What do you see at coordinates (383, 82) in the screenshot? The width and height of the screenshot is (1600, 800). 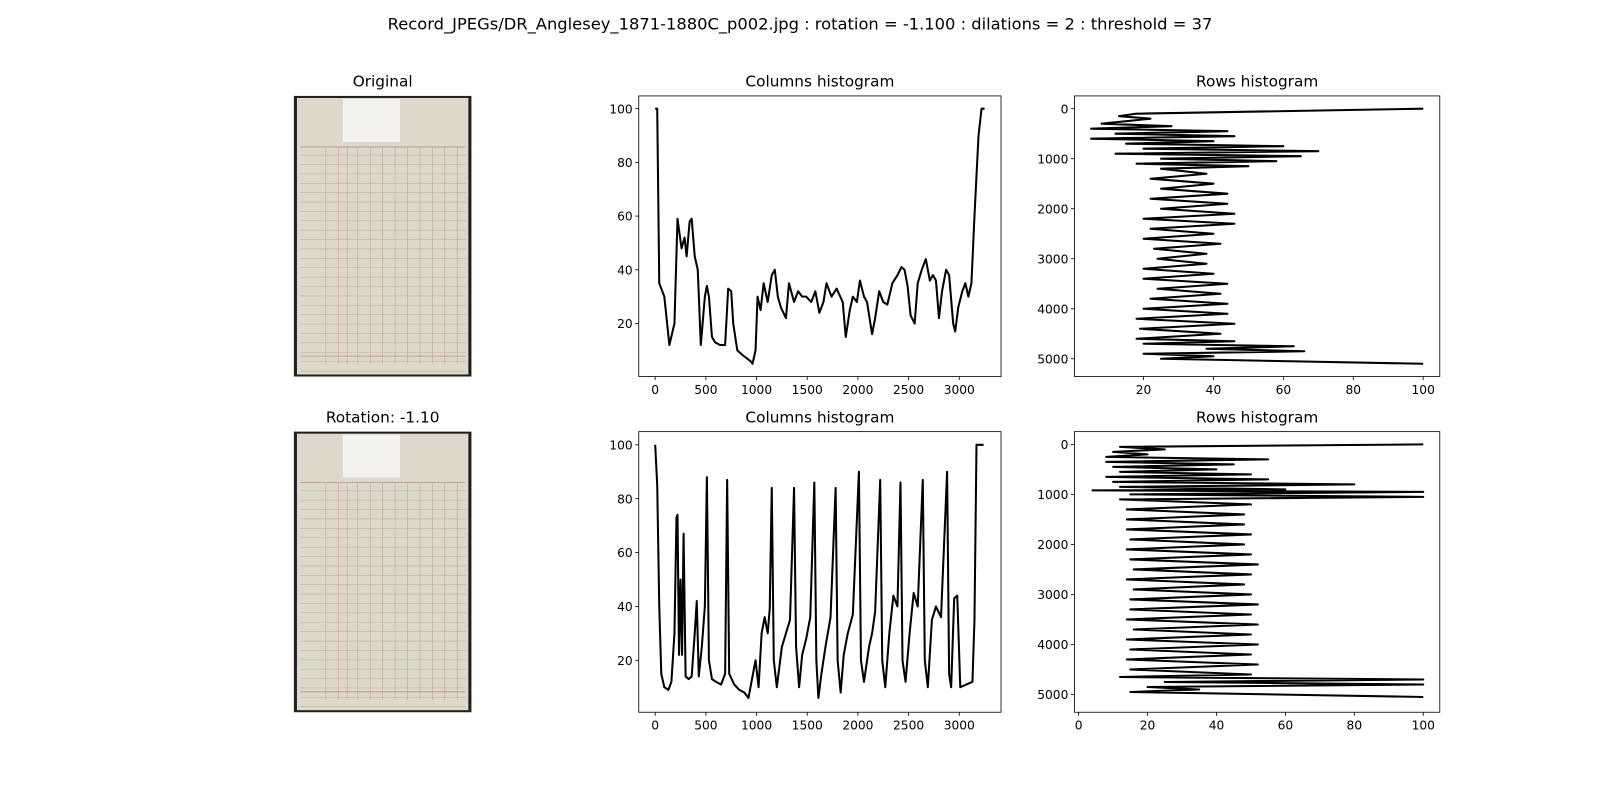 I see `panel-title: Original` at bounding box center [383, 82].